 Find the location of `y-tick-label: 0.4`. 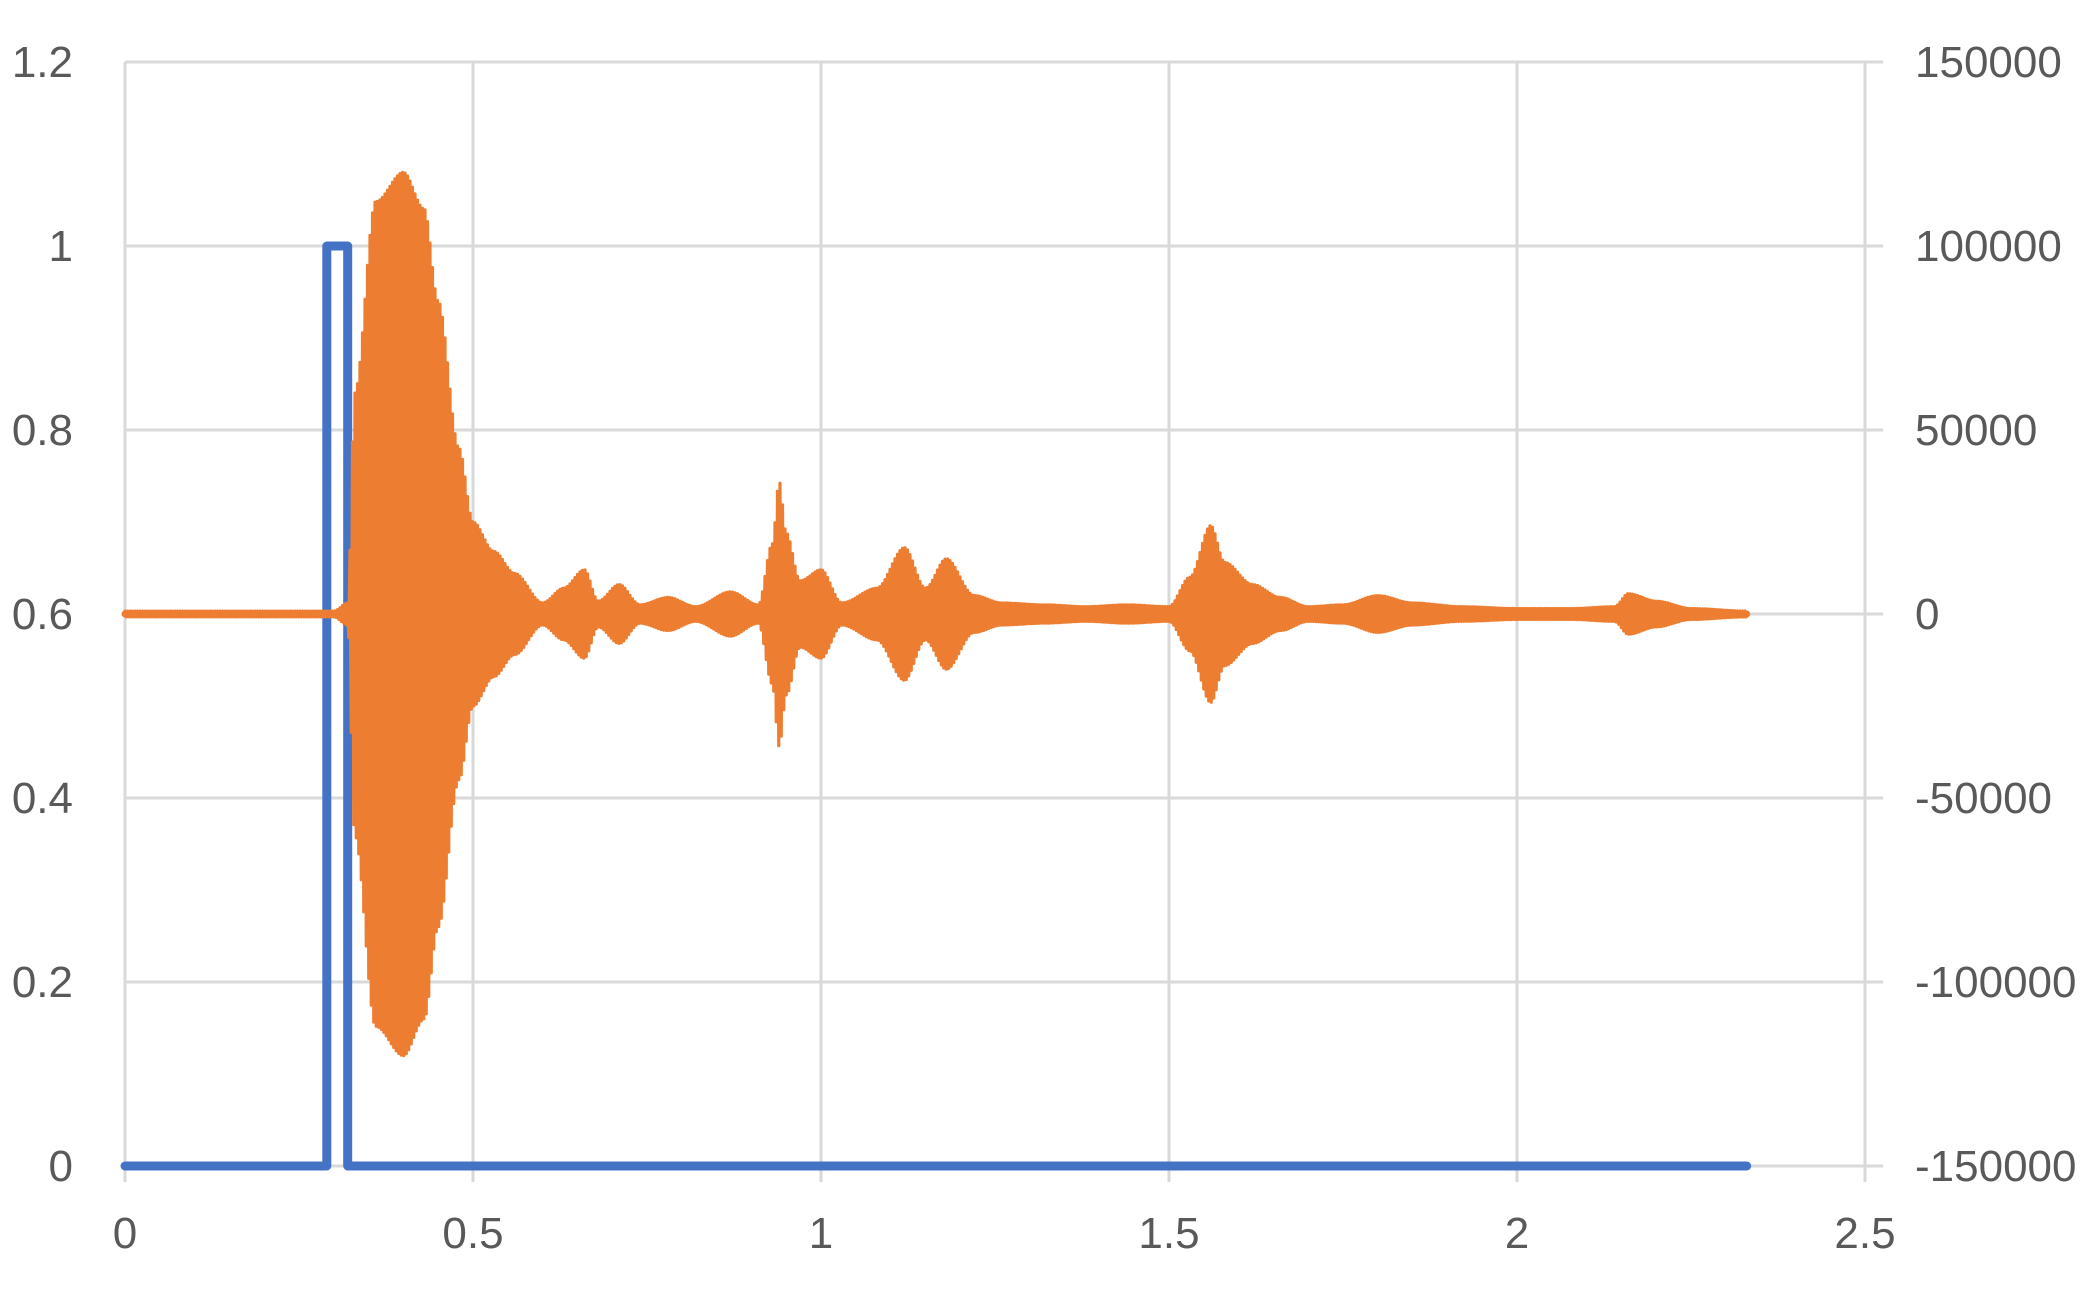

y-tick-label: 0.4 is located at coordinates (42, 798).